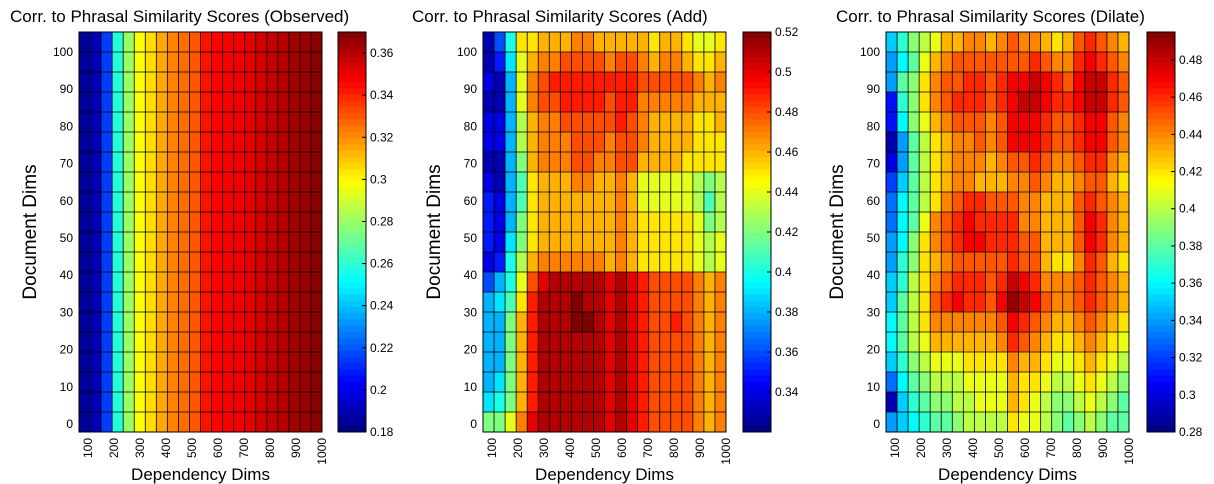 Image resolution: width=1214 pixels, height=484 pixels. I want to click on colorbar-tick-label: 0.48, so click(787, 112).